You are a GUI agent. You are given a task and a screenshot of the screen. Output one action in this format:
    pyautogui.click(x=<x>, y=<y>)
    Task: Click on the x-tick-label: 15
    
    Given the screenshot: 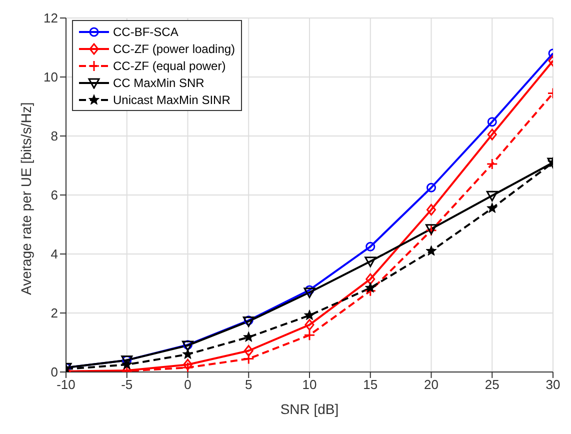 What is the action you would take?
    pyautogui.click(x=370, y=384)
    